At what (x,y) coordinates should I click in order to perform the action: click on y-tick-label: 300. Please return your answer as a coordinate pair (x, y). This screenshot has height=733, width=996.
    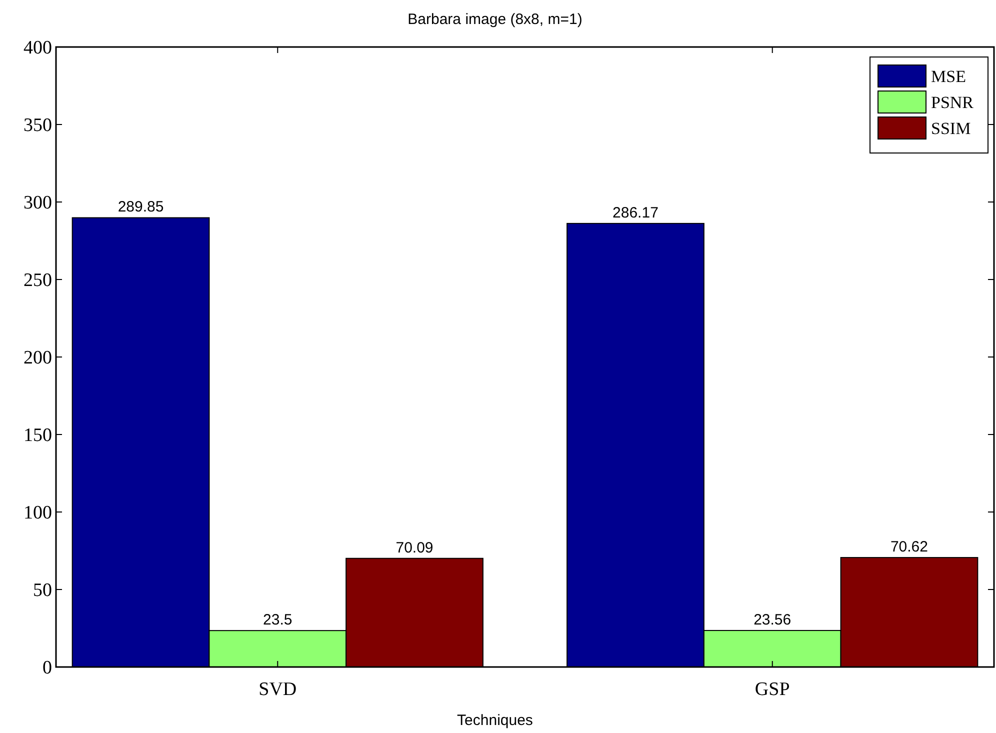
    Looking at the image, I should click on (38, 203).